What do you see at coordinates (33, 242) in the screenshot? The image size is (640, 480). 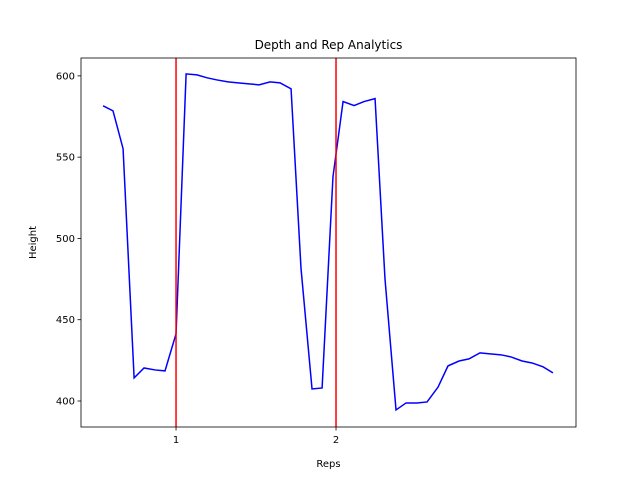 I see `y-axis-label: Height` at bounding box center [33, 242].